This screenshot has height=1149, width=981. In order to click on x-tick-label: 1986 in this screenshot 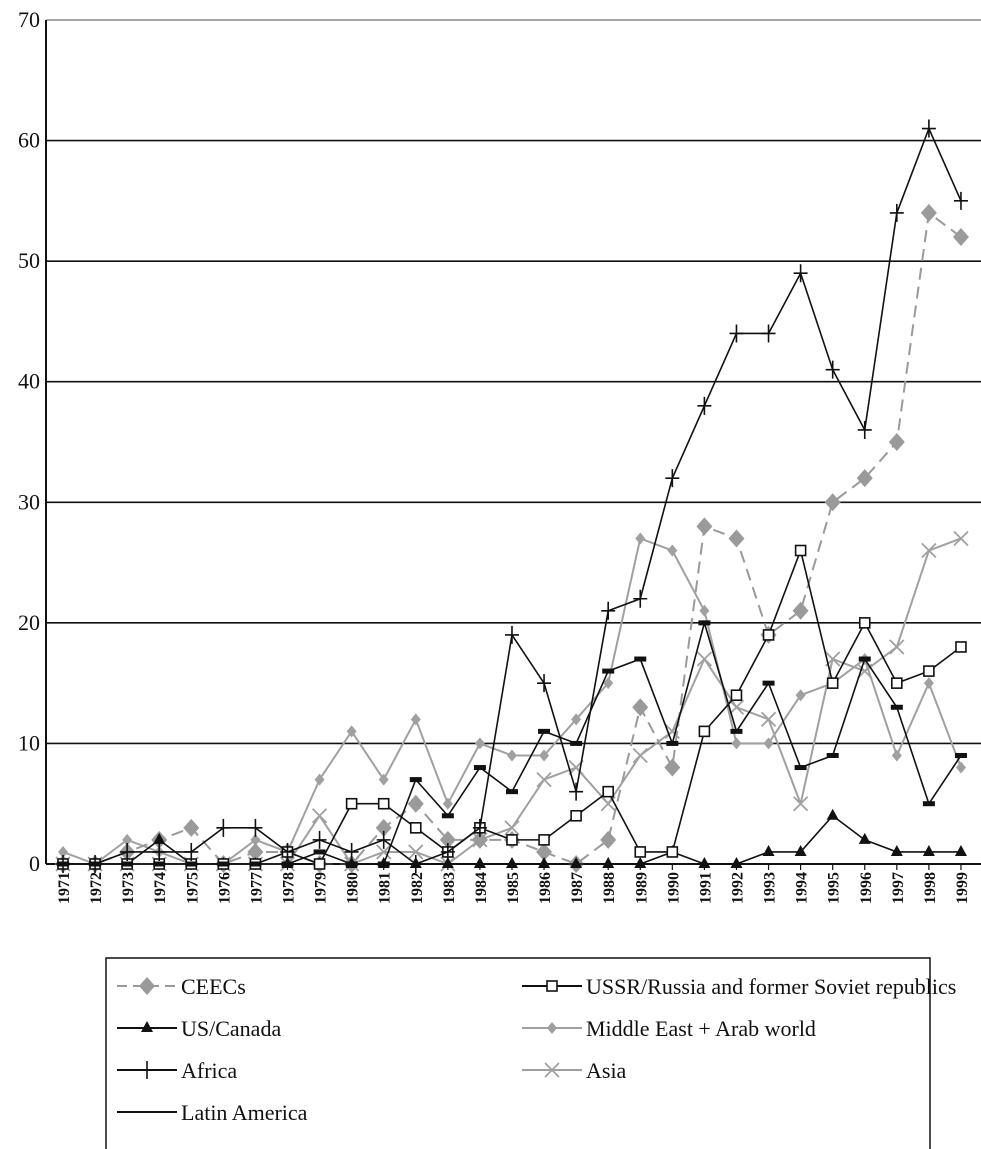, I will do `click(545, 888)`.